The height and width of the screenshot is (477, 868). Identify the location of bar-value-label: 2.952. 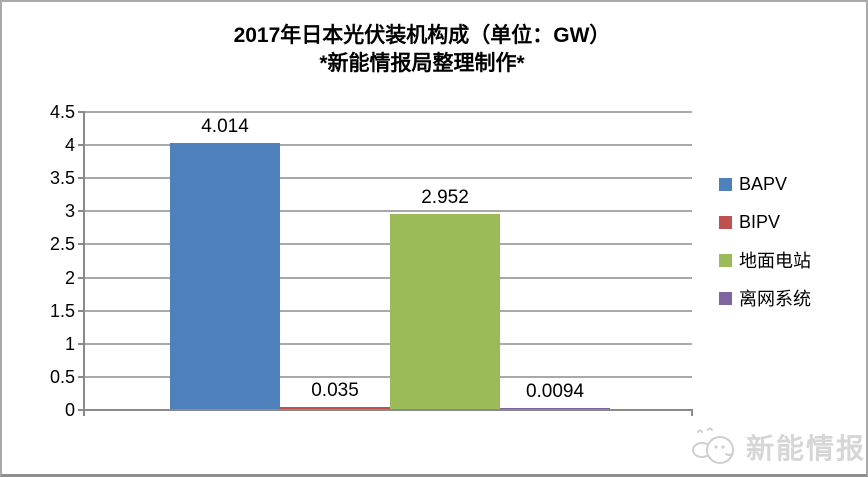
(445, 197).